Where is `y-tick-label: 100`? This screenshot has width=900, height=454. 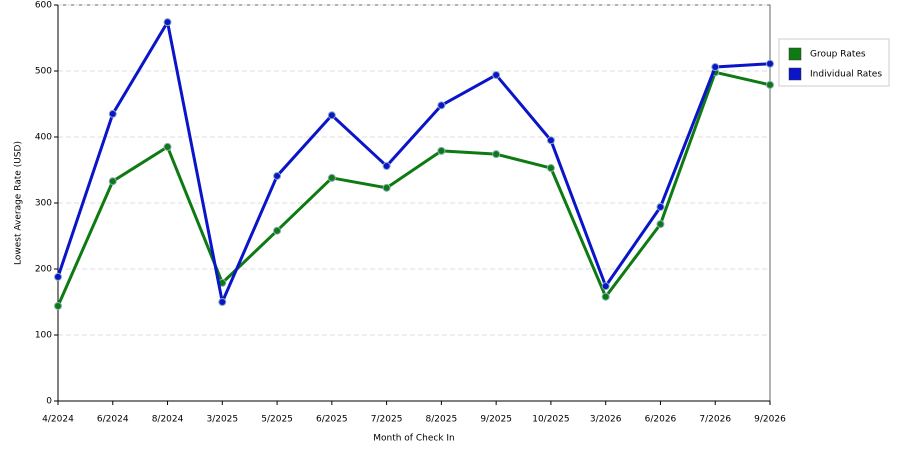 y-tick-label: 100 is located at coordinates (43, 336).